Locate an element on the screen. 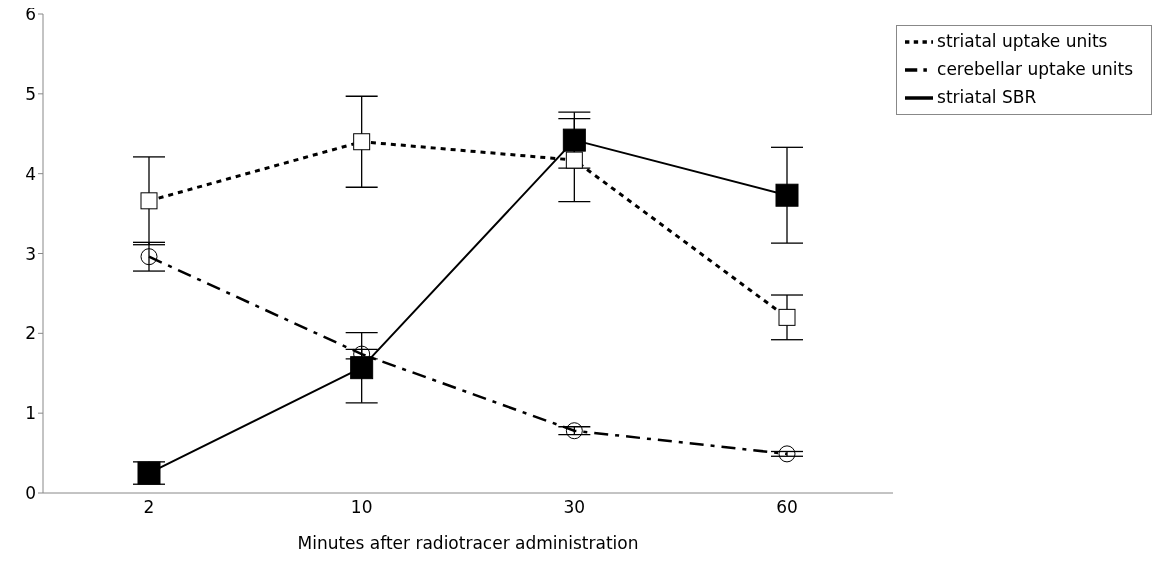  y-tick-label: 0 is located at coordinates (30, 493).